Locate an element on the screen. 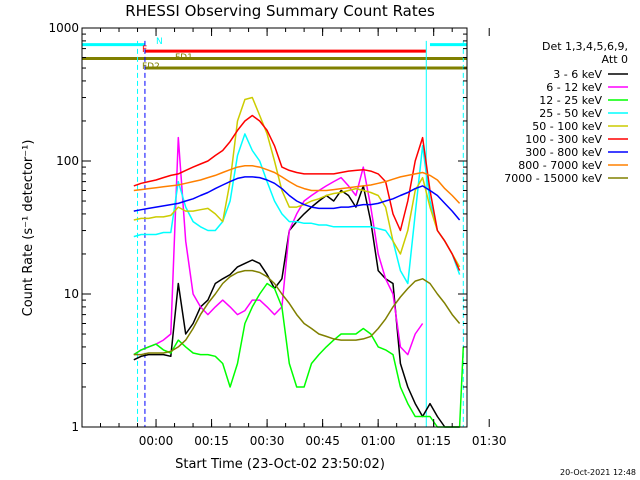 This screenshot has height=480, width=640. legend-label: 7000 - 15000 keV is located at coordinates (553, 178).